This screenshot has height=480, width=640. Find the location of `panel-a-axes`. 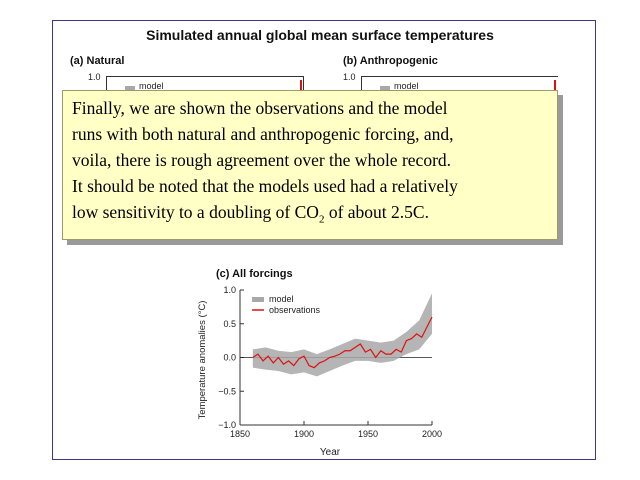

panel-a-axes is located at coordinates (205, 83).